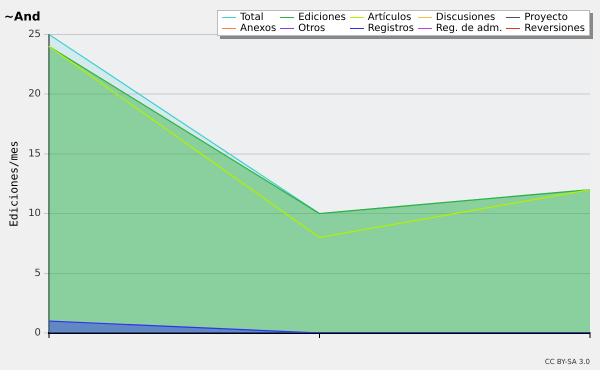 The width and height of the screenshot is (600, 370). I want to click on y-axis-title: Ediciones/mes, so click(13, 183).